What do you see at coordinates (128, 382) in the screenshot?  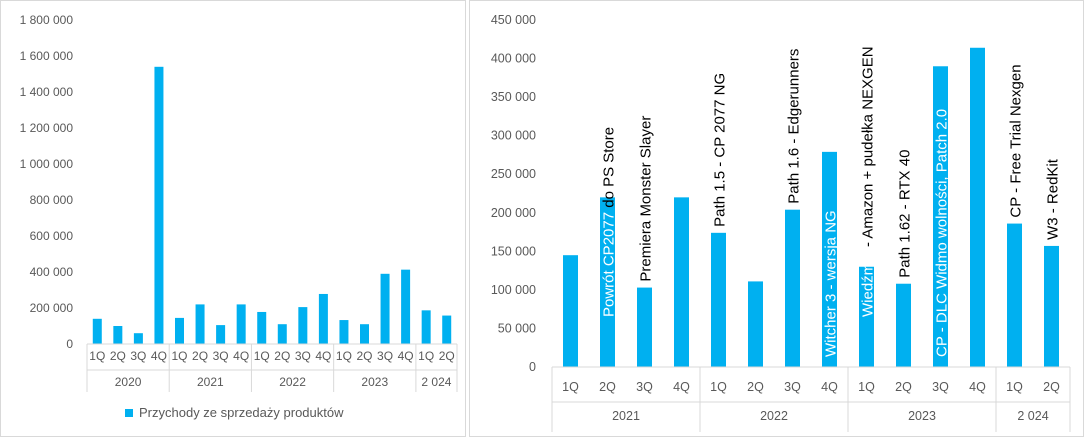 I see `x-group-label: 2020` at bounding box center [128, 382].